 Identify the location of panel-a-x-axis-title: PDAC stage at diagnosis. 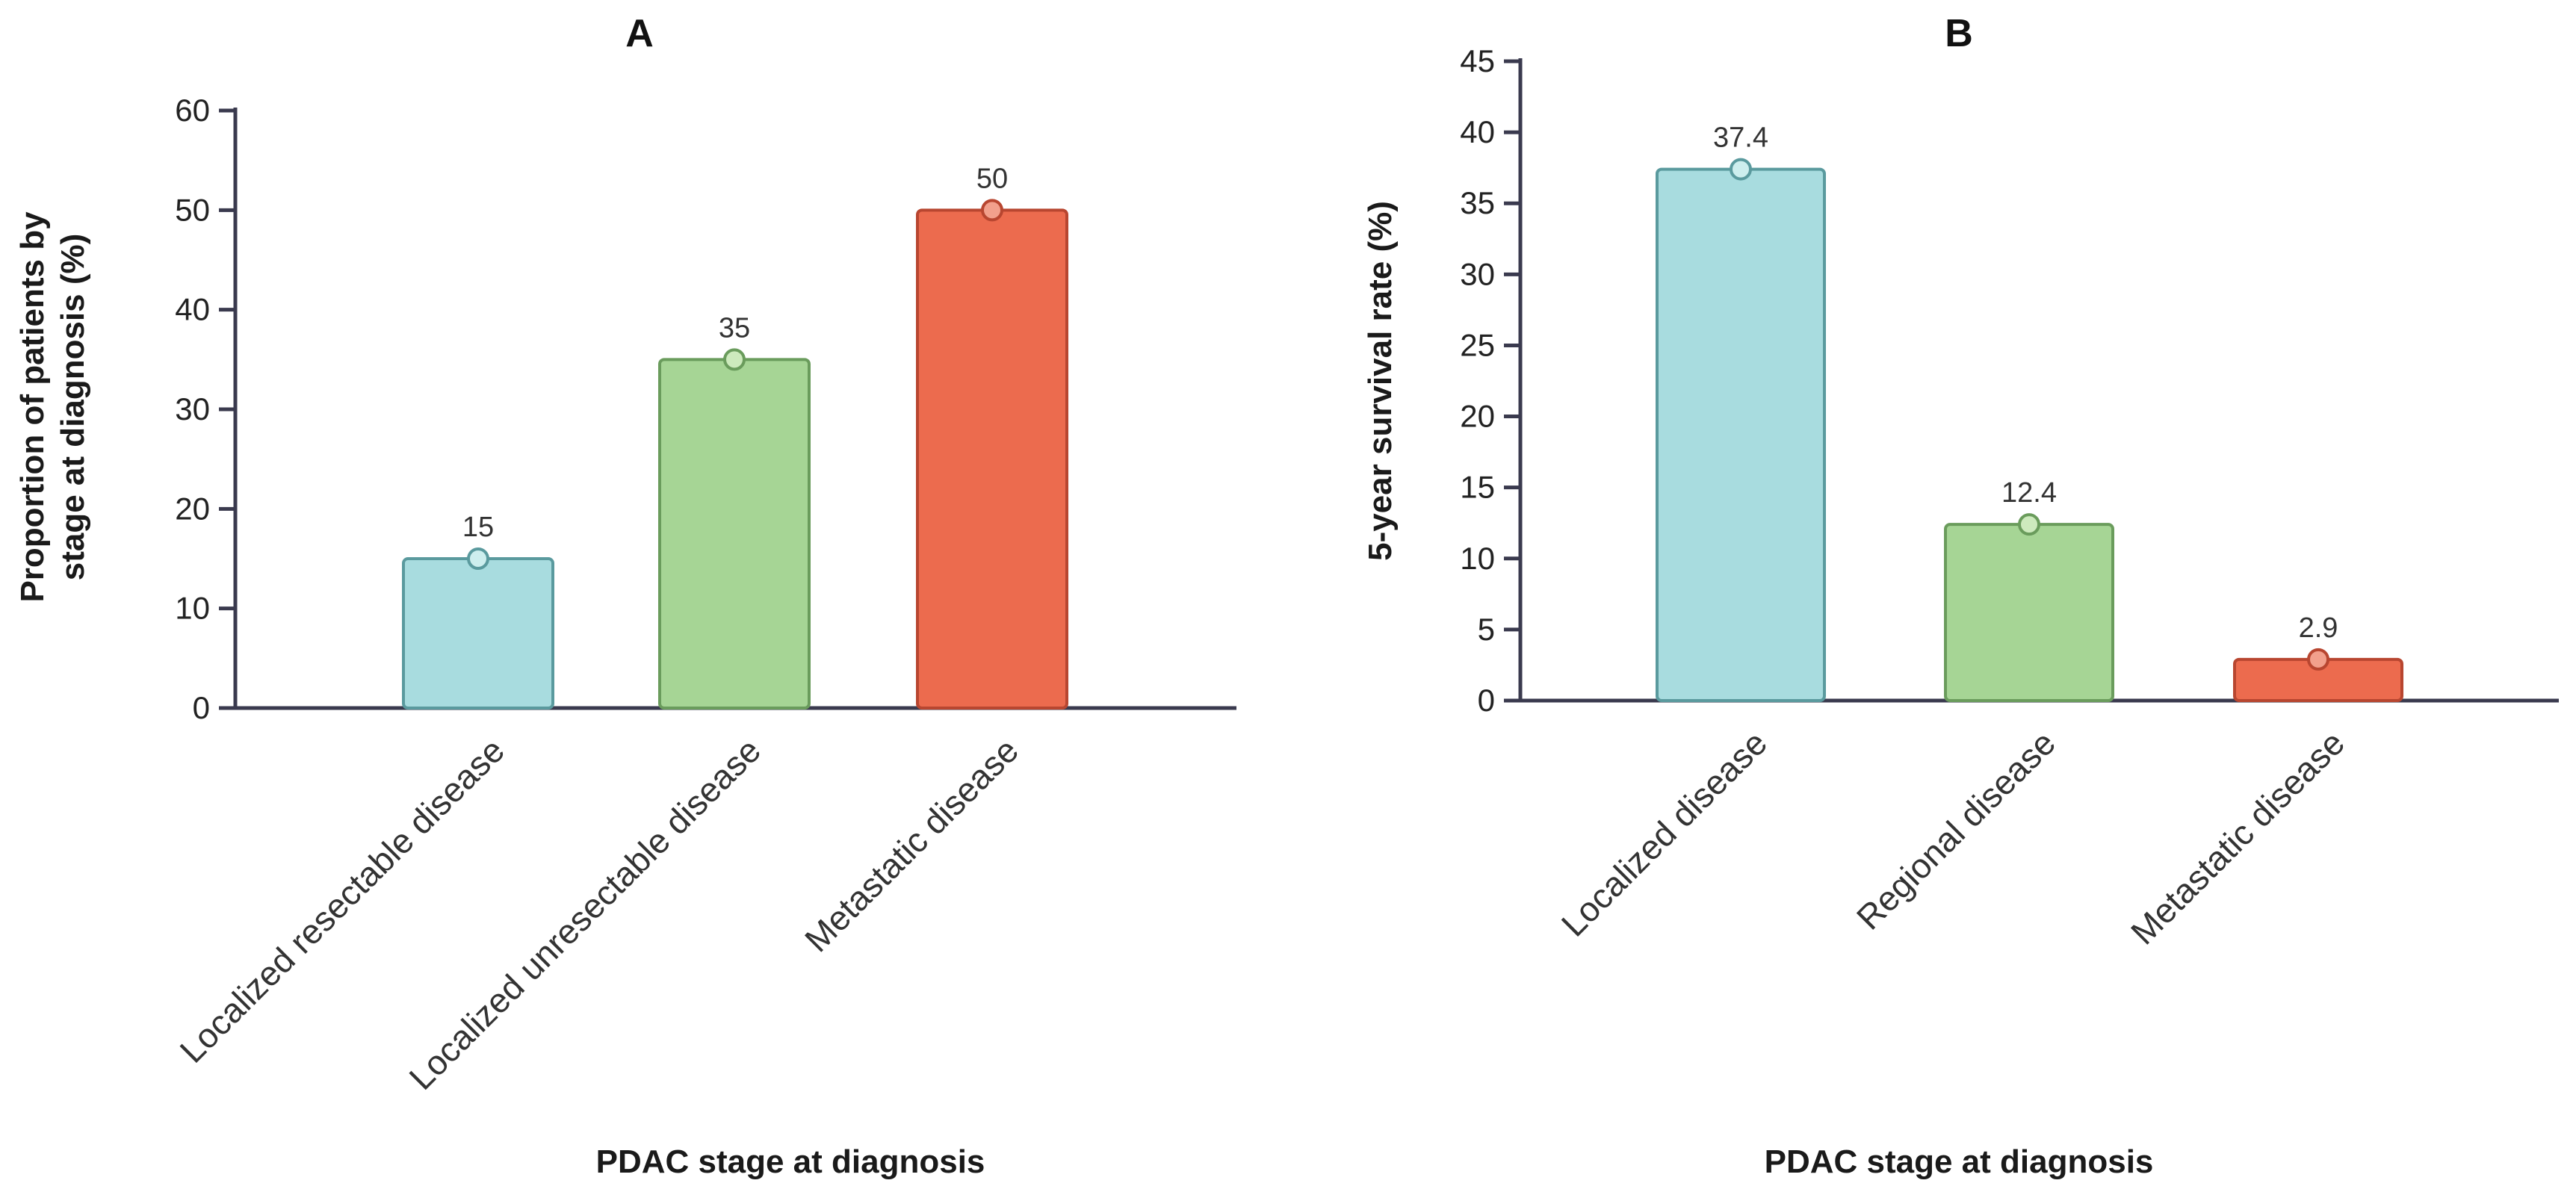
(790, 1162).